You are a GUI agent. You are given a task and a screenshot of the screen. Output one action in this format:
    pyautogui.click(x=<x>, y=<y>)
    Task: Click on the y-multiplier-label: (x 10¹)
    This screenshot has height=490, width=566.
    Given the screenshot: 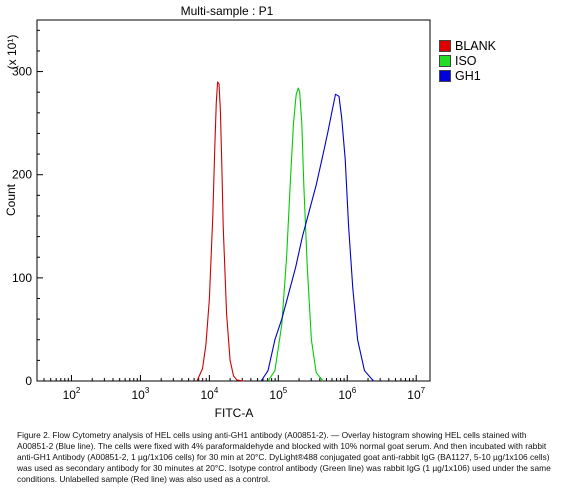 What is the action you would take?
    pyautogui.click(x=12, y=52)
    